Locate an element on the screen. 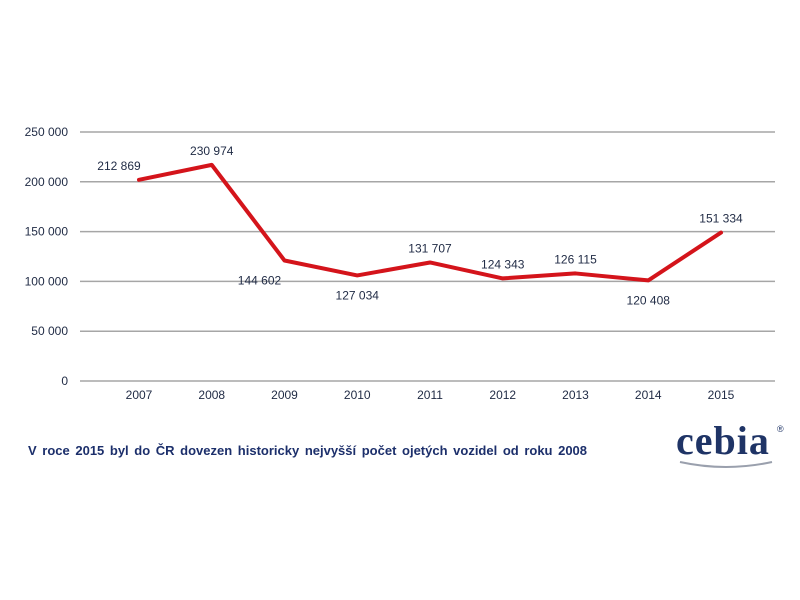  y-tick-label: 250 000 is located at coordinates (47, 132).